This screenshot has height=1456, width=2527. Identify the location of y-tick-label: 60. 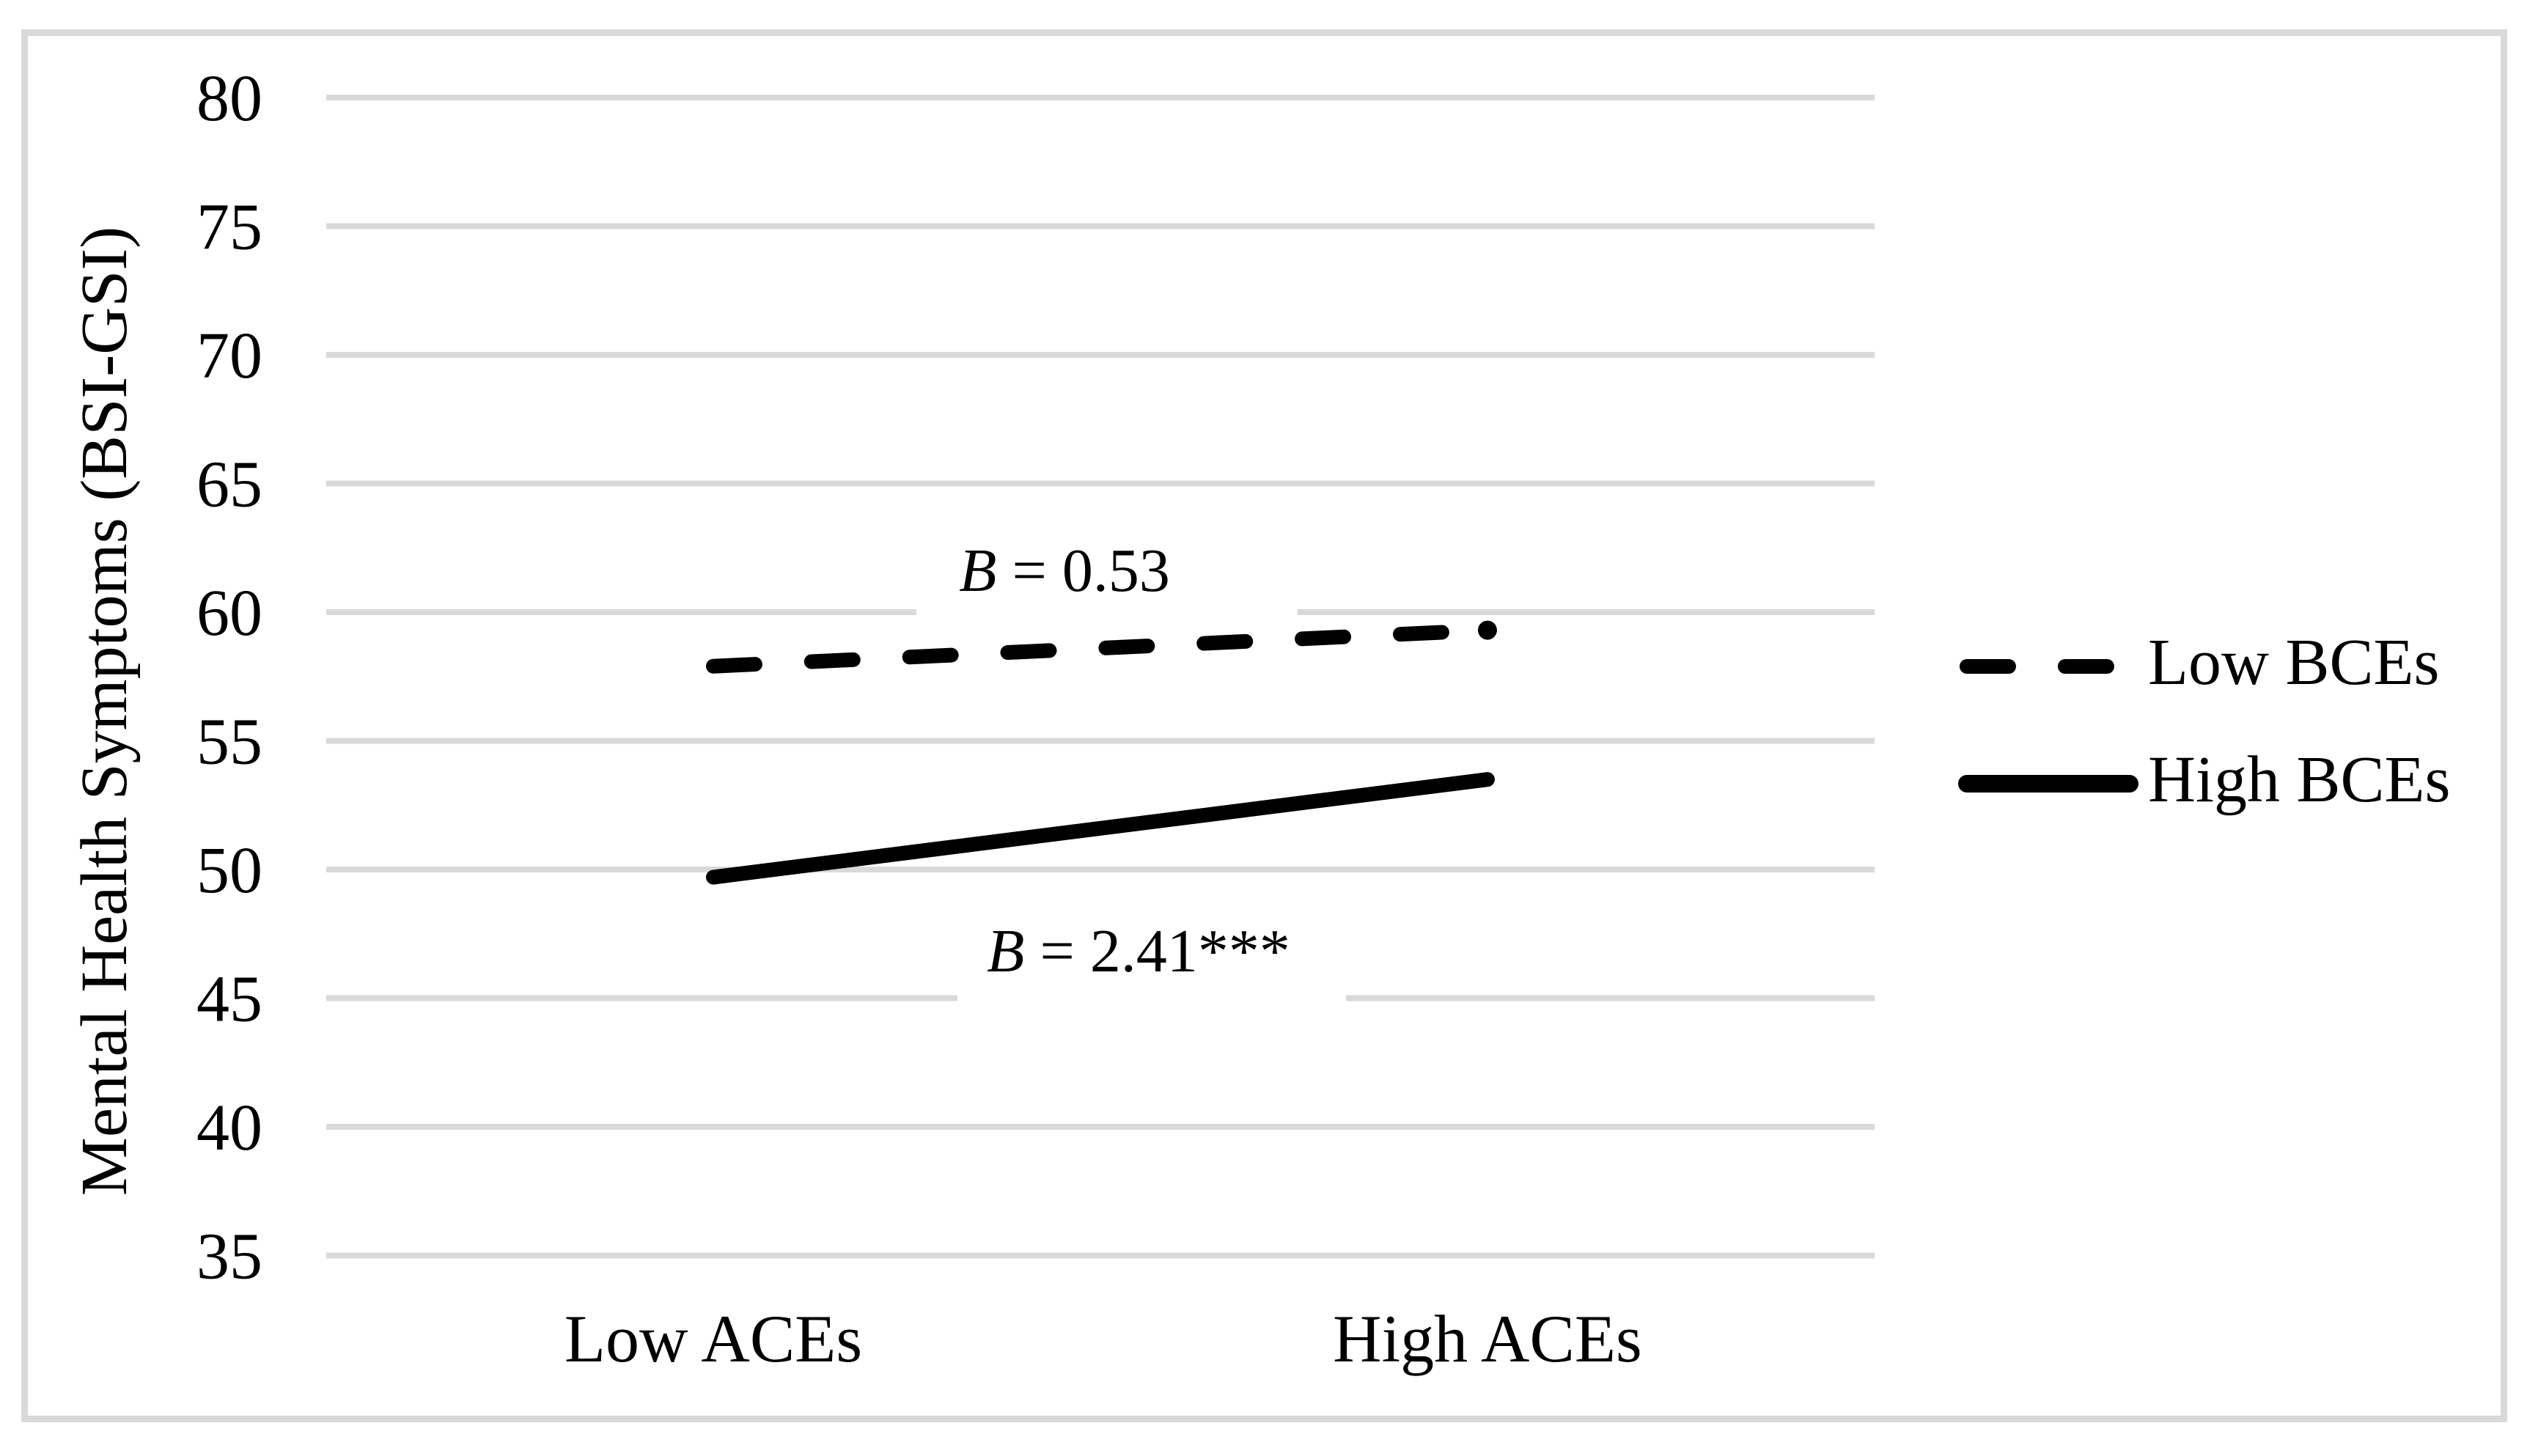
(229, 613).